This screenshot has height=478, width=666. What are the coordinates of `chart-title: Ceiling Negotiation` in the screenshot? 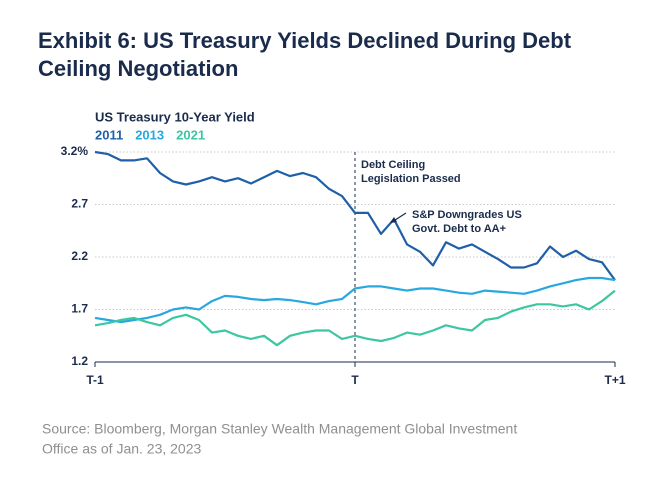 It's located at (138, 68).